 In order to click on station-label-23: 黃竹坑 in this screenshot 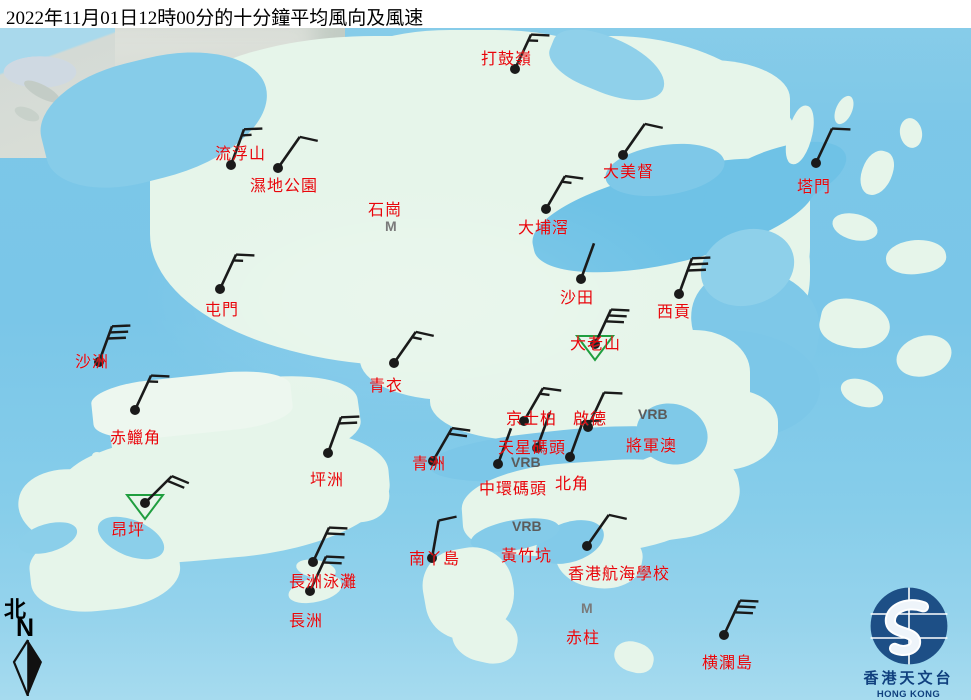, I will do `click(527, 556)`.